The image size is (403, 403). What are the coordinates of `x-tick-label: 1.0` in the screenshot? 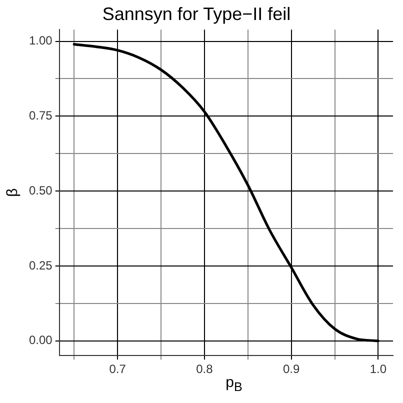 It's located at (378, 369).